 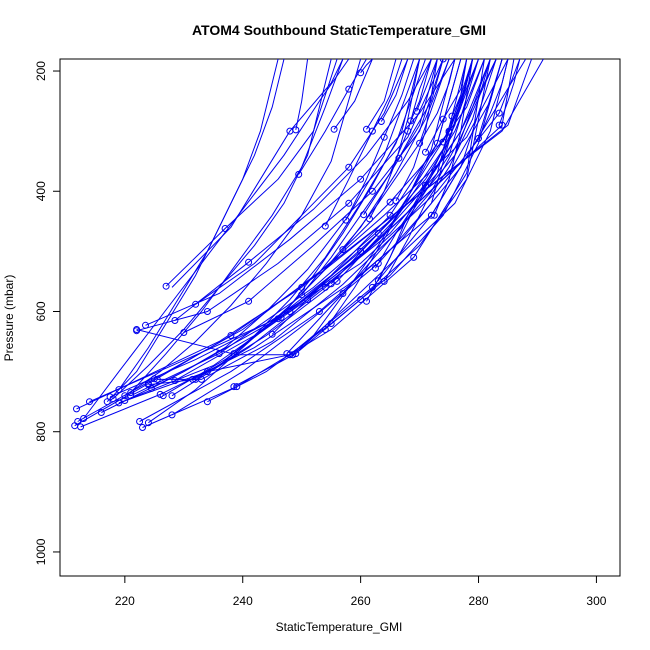 I want to click on chart-title: ATOM4 Southbound StaticTemperature_GMI, so click(x=339, y=30).